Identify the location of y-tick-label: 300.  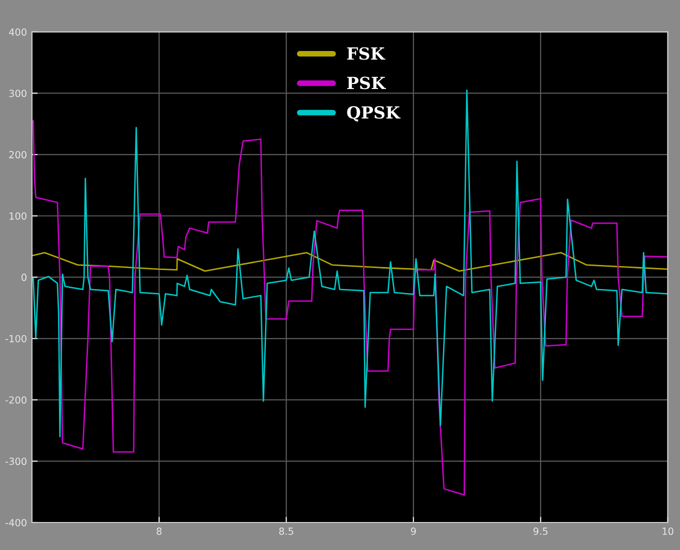
(17, 94).